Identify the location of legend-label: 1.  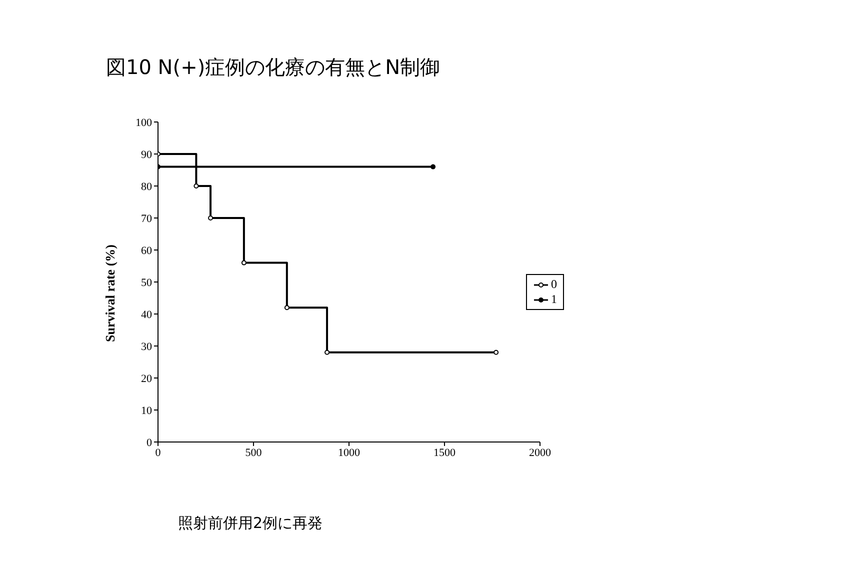
(554, 299).